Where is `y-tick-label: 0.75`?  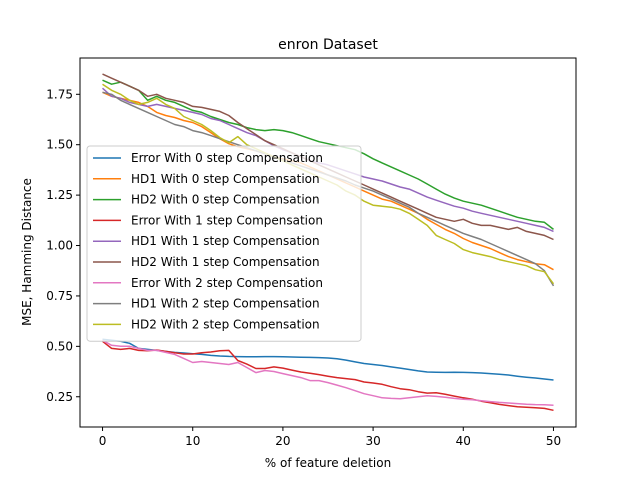
y-tick-label: 0.75 is located at coordinates (59, 296).